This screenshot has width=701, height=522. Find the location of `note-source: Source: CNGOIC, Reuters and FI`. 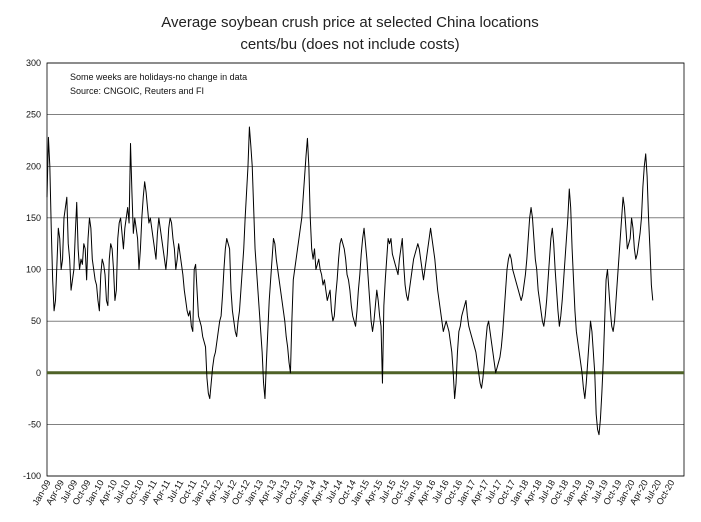

note-source: Source: CNGOIC, Reuters and FI is located at coordinates (137, 91).